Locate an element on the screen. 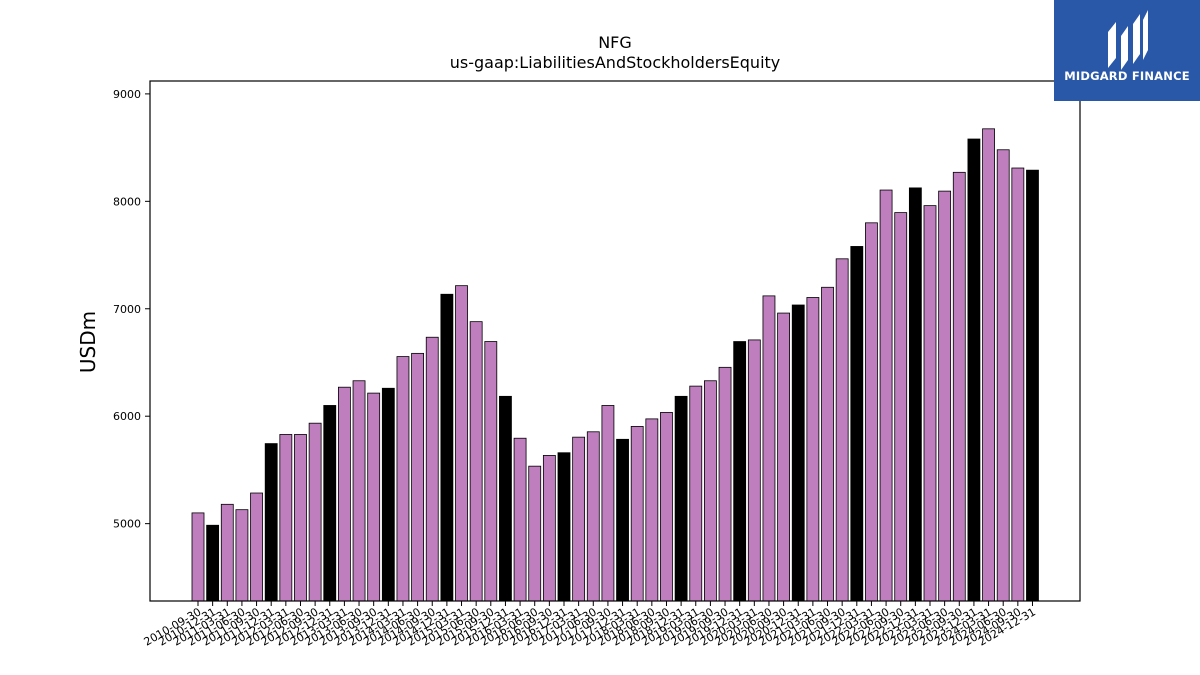  chart-title: NFG is located at coordinates (615, 42).